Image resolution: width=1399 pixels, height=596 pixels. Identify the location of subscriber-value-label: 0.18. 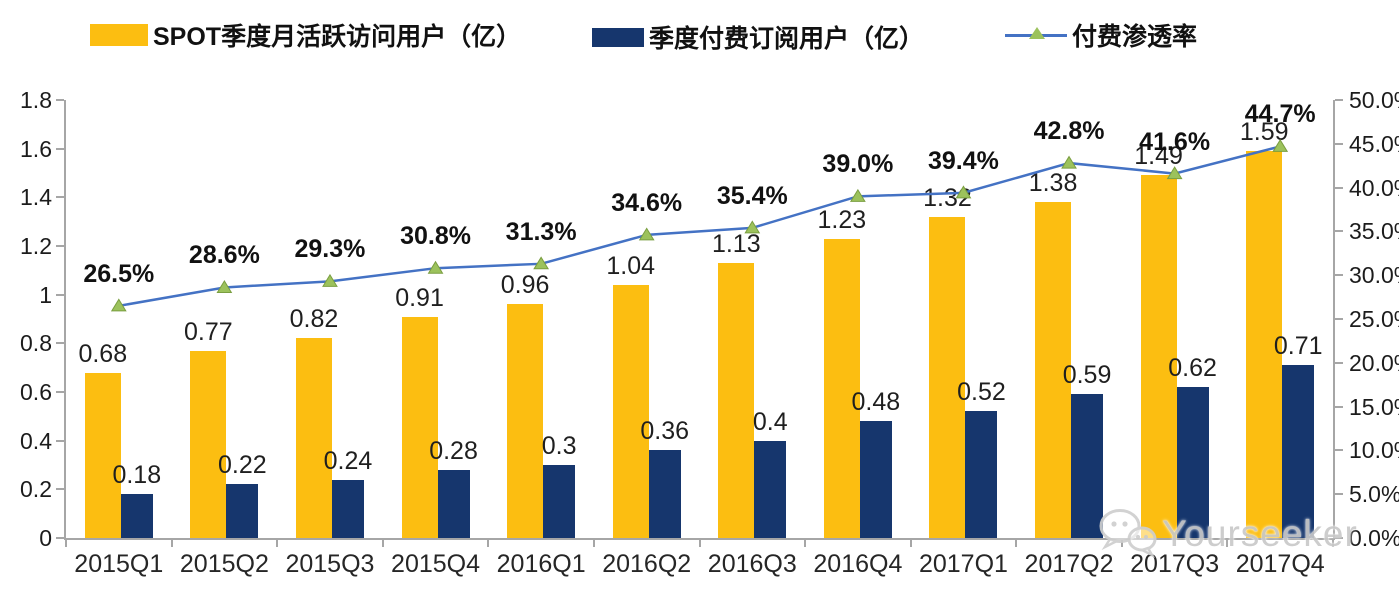
(137, 475).